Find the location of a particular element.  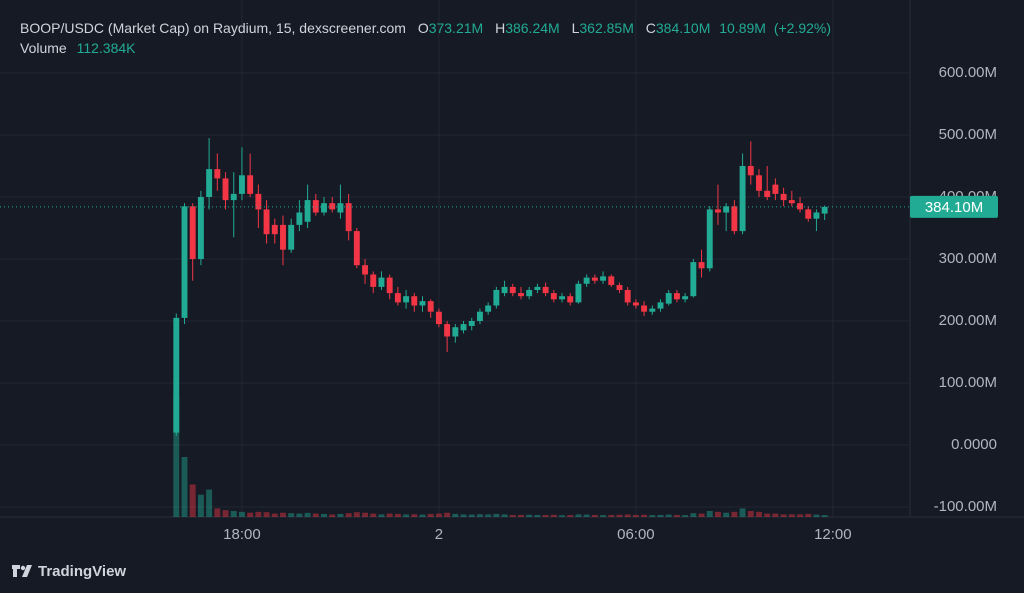

y-tick-label: 300.00M is located at coordinates (968, 258).